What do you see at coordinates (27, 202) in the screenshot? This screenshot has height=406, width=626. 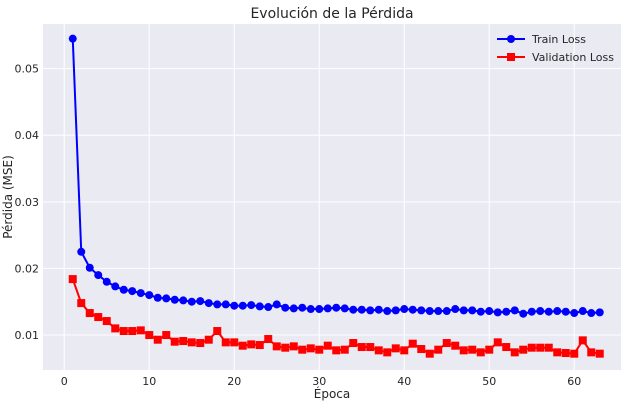 I see `y-tick-label: 0.03` at bounding box center [27, 202].